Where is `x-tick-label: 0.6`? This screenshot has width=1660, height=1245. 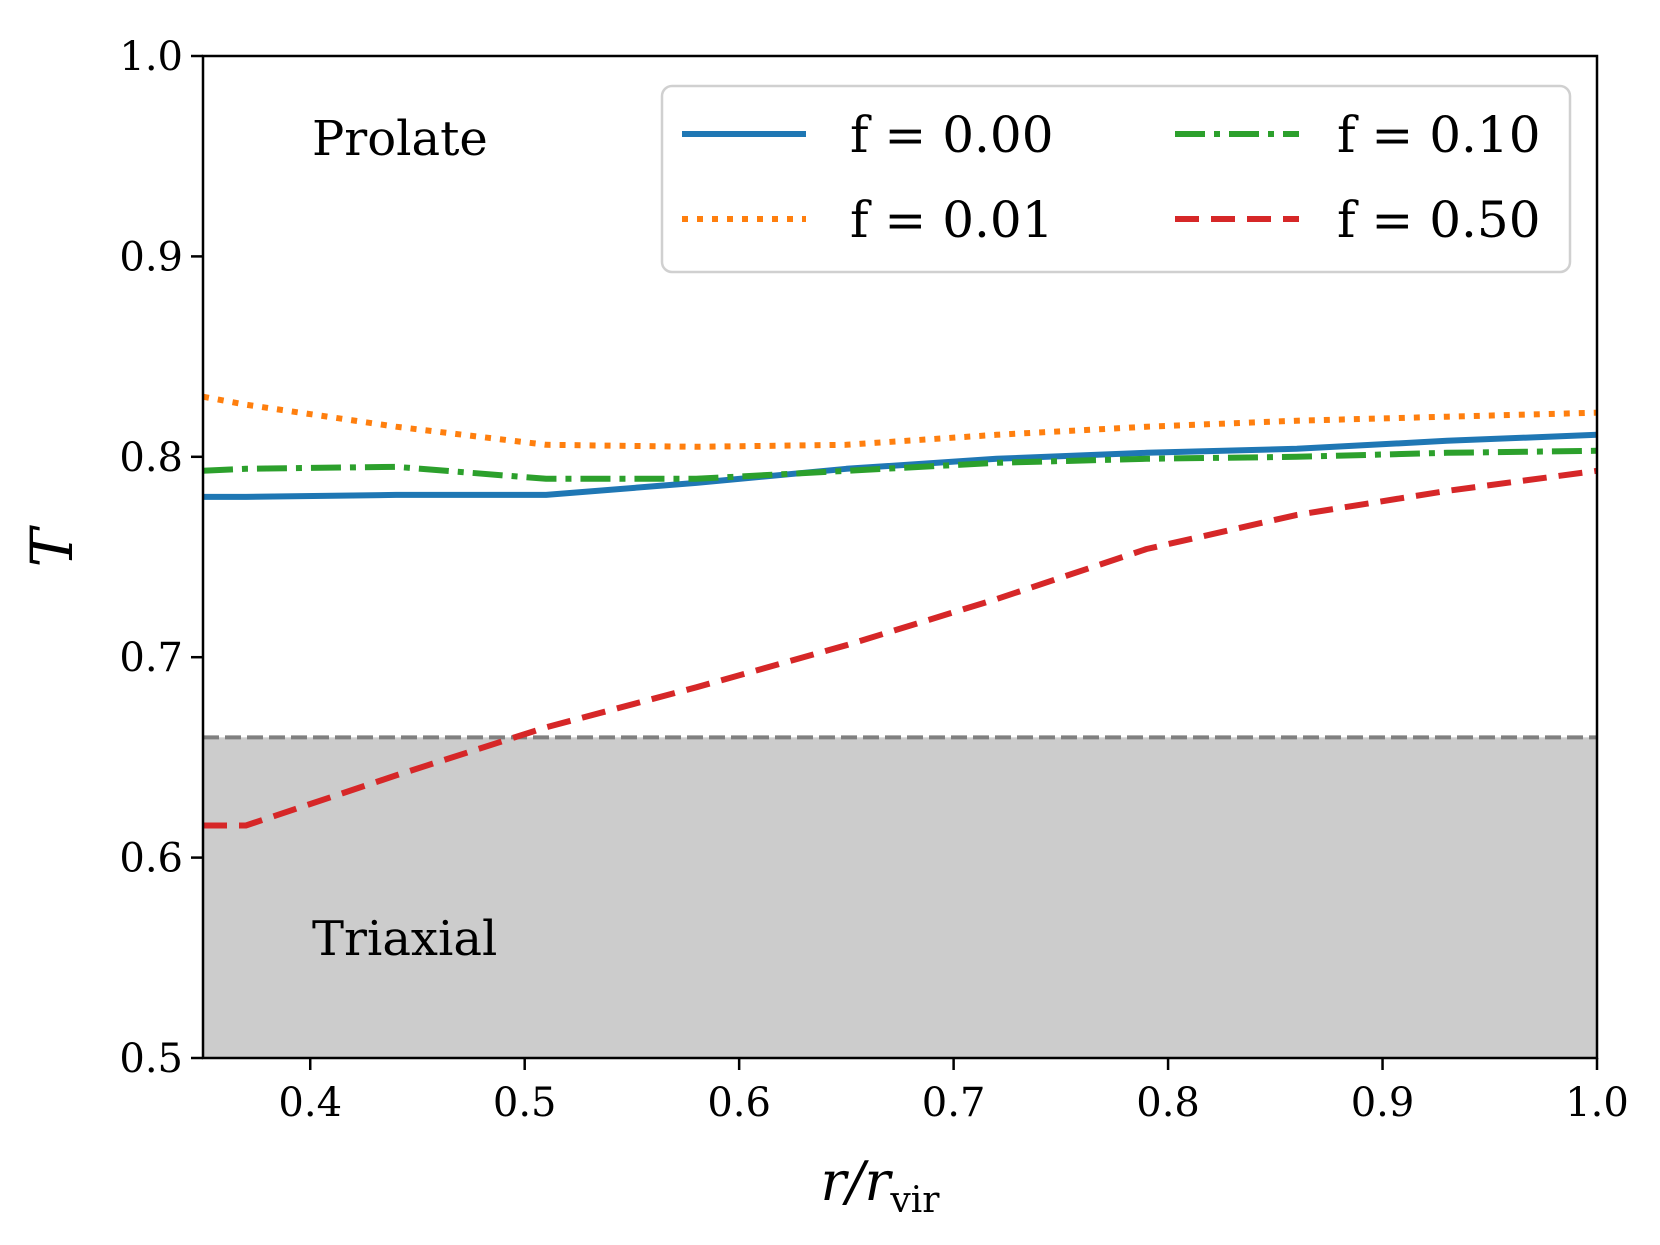
x-tick-label: 0.6 is located at coordinates (739, 1103).